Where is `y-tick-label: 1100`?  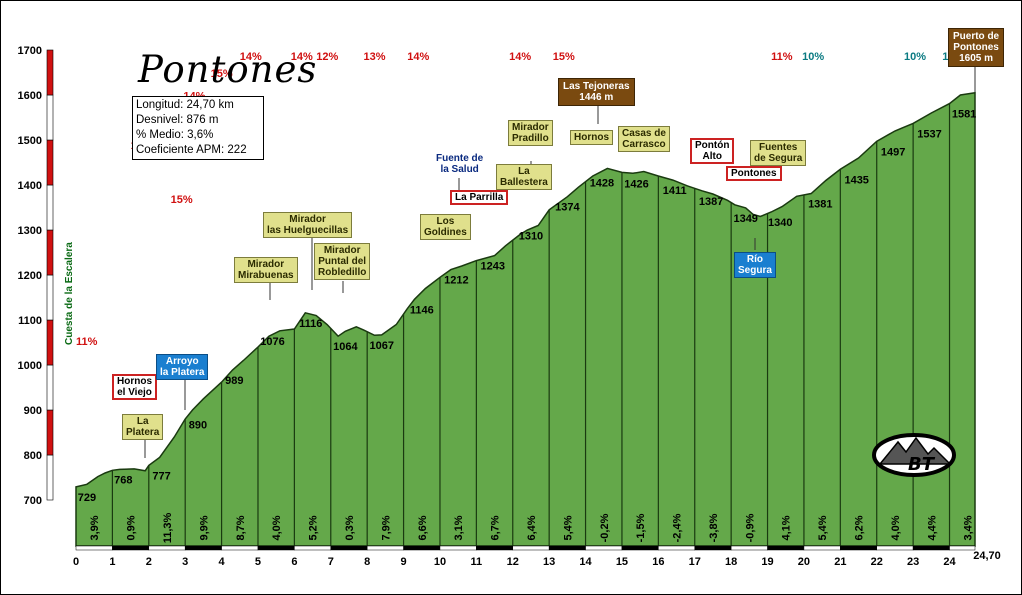 y-tick-label: 1100 is located at coordinates (30, 321).